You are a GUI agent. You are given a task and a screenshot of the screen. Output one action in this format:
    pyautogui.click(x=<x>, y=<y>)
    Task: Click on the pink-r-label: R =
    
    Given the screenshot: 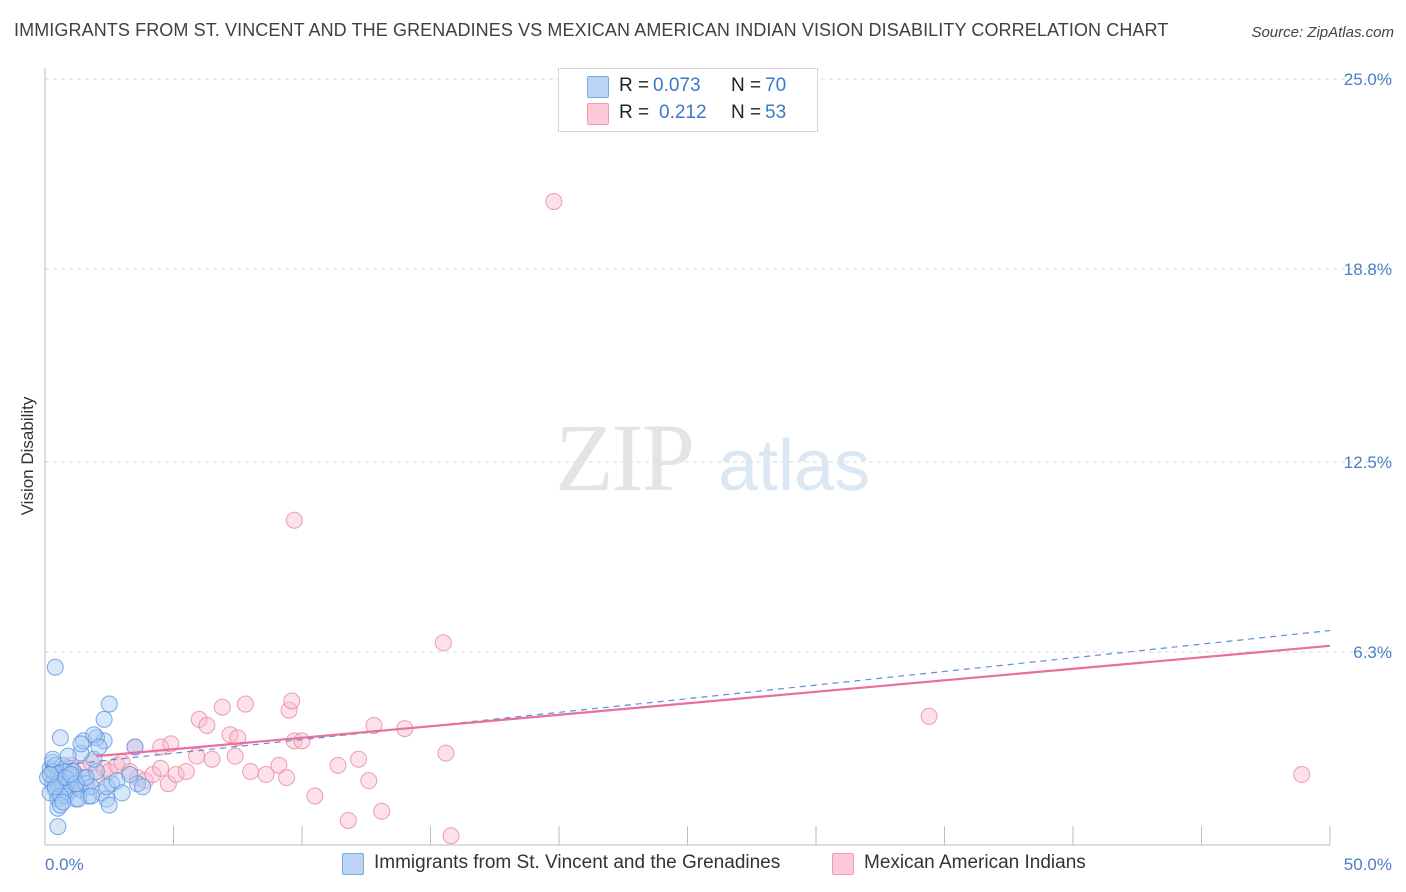 What is the action you would take?
    pyautogui.click(x=634, y=112)
    